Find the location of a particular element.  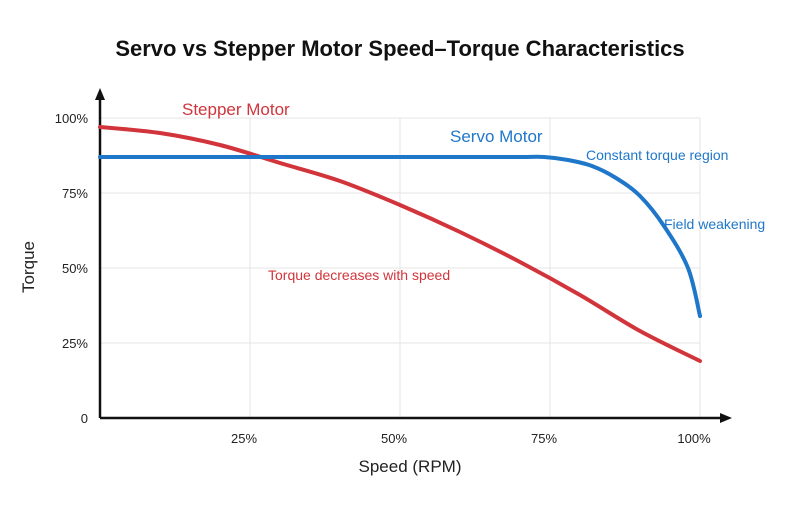

x-tick-label: 50% is located at coordinates (394, 438).